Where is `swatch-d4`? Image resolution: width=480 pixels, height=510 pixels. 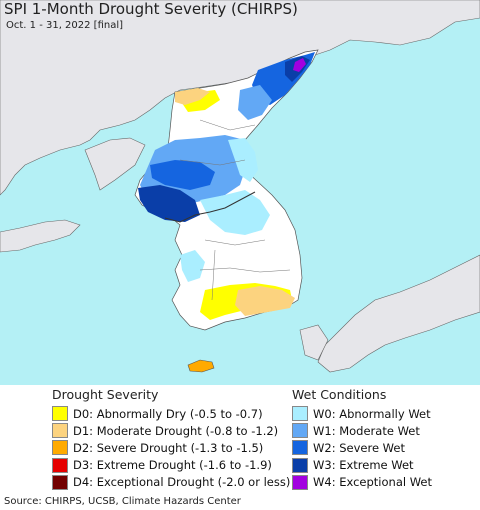
swatch-d4 is located at coordinates (60, 482).